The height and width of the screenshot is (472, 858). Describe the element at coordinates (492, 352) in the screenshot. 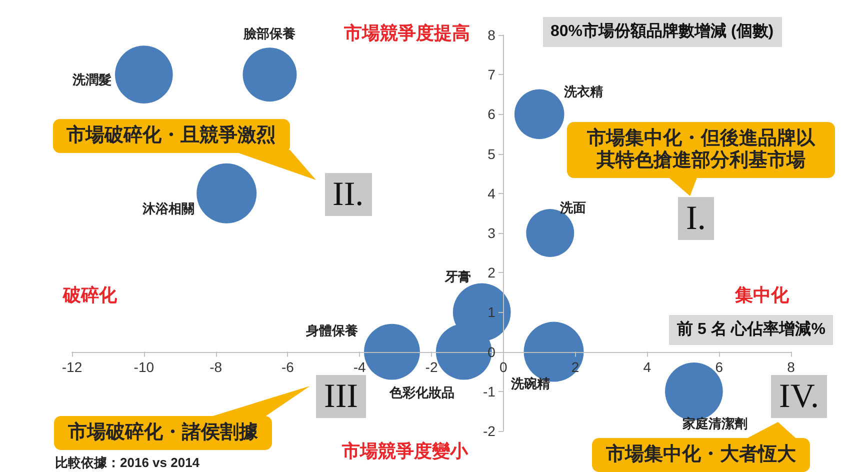

I see `y-tick-label: 0` at that location.